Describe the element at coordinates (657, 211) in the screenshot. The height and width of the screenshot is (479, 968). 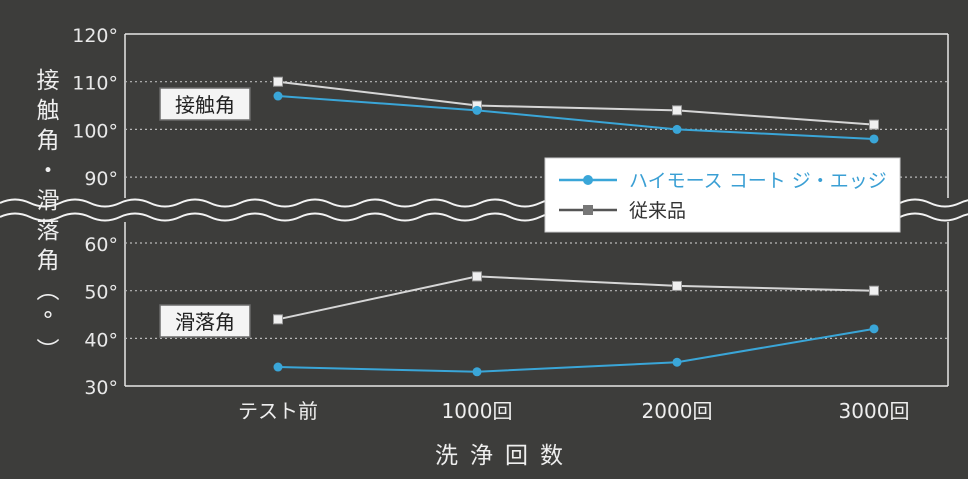
I see `legend-label: 従来品` at that location.